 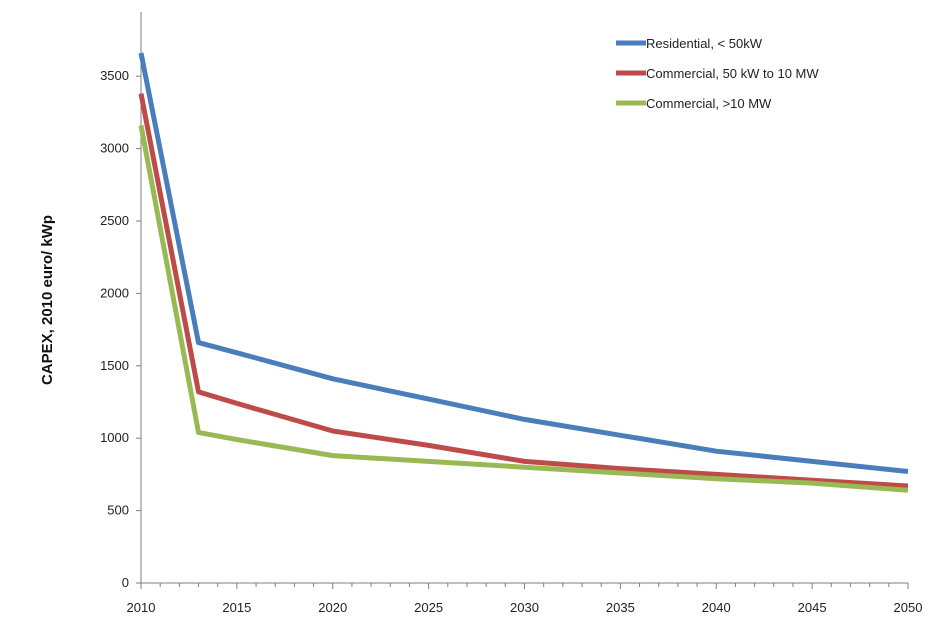 What do you see at coordinates (114, 292) in the screenshot?
I see `y-tick-label: 2000` at bounding box center [114, 292].